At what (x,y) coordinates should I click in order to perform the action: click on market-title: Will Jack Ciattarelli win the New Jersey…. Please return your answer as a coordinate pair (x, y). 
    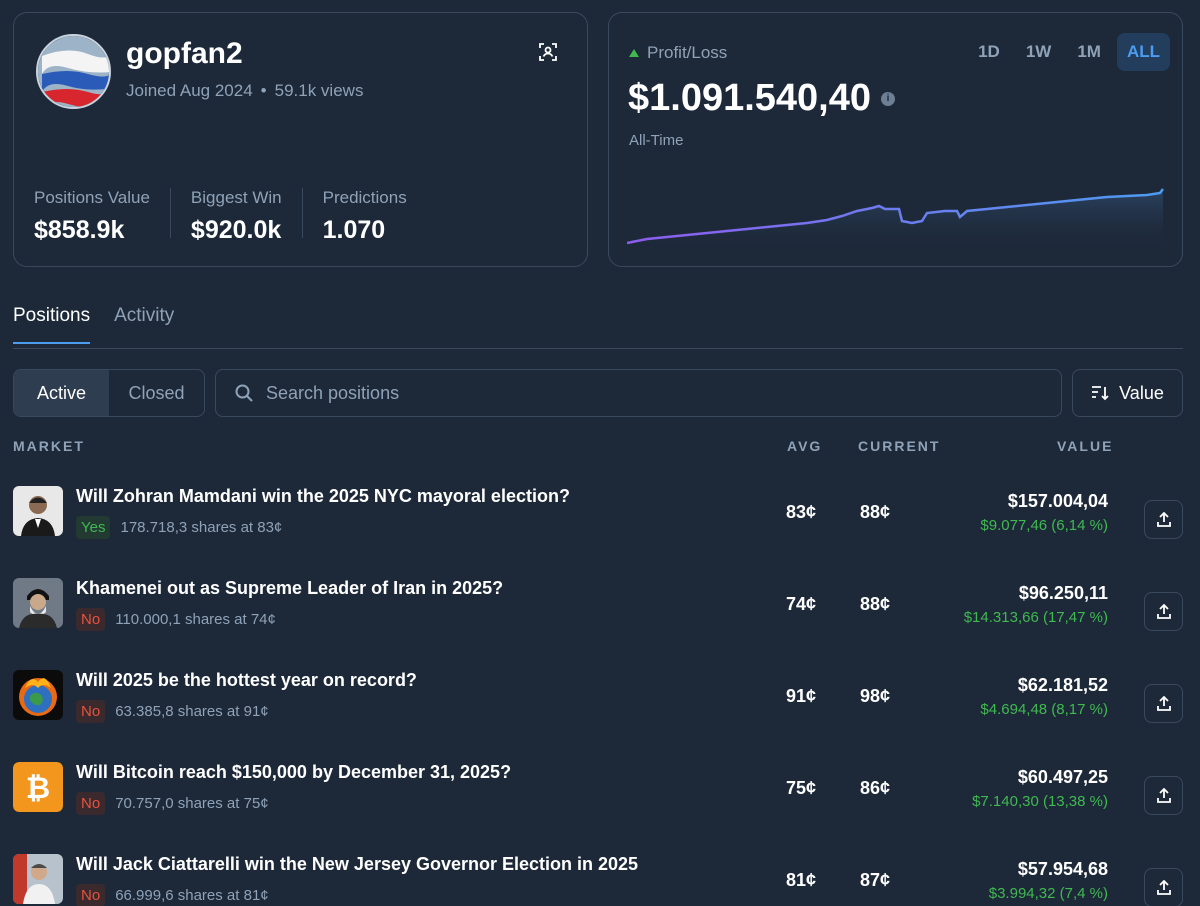
    Looking at the image, I should click on (357, 864).